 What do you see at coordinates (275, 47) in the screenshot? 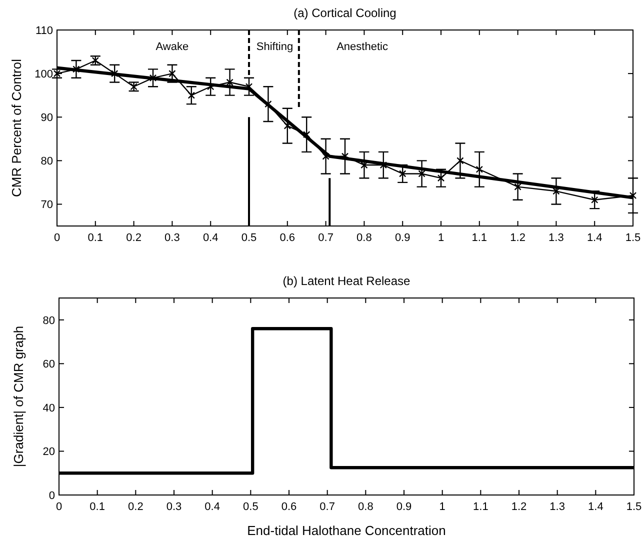
I see `annotation: Shifting` at bounding box center [275, 47].